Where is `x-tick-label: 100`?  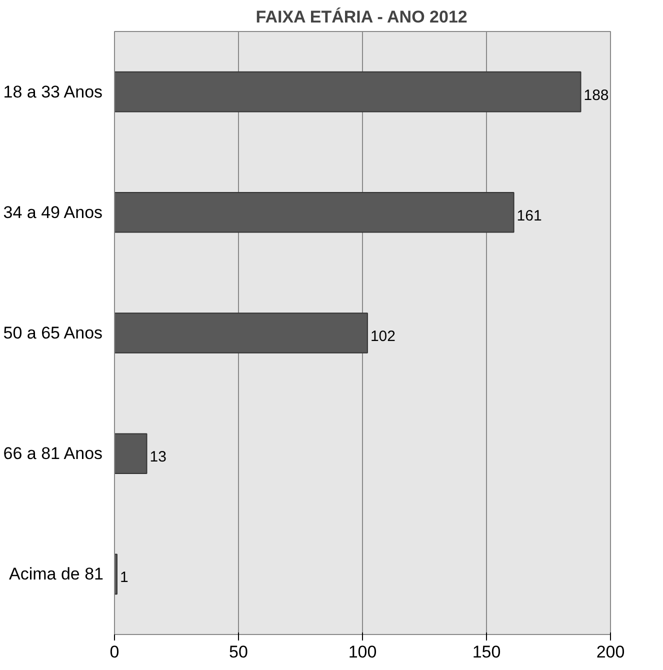
x-tick-label: 100 is located at coordinates (362, 652).